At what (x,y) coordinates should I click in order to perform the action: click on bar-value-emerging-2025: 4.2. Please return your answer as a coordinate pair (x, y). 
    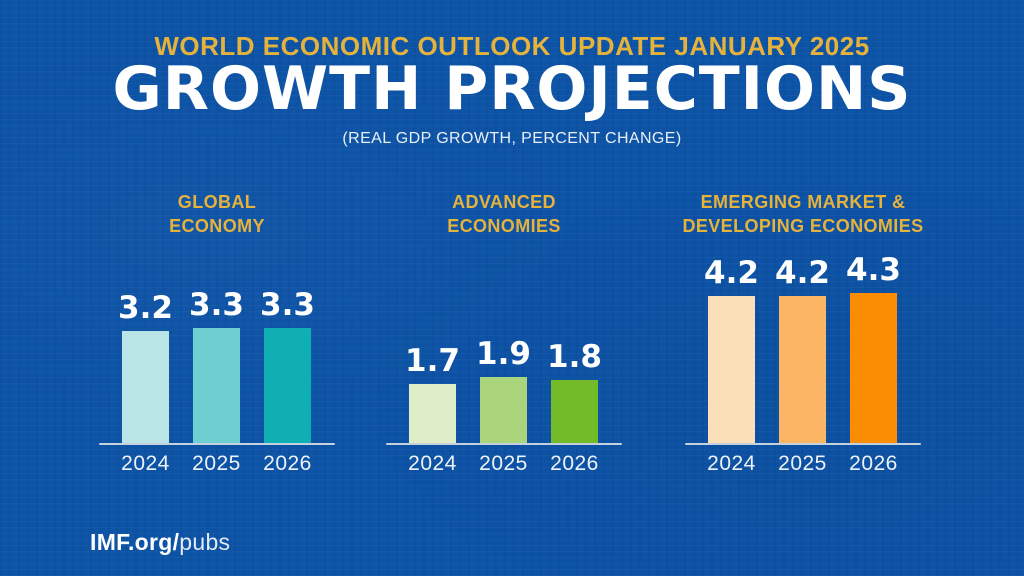
    Looking at the image, I should click on (802, 273).